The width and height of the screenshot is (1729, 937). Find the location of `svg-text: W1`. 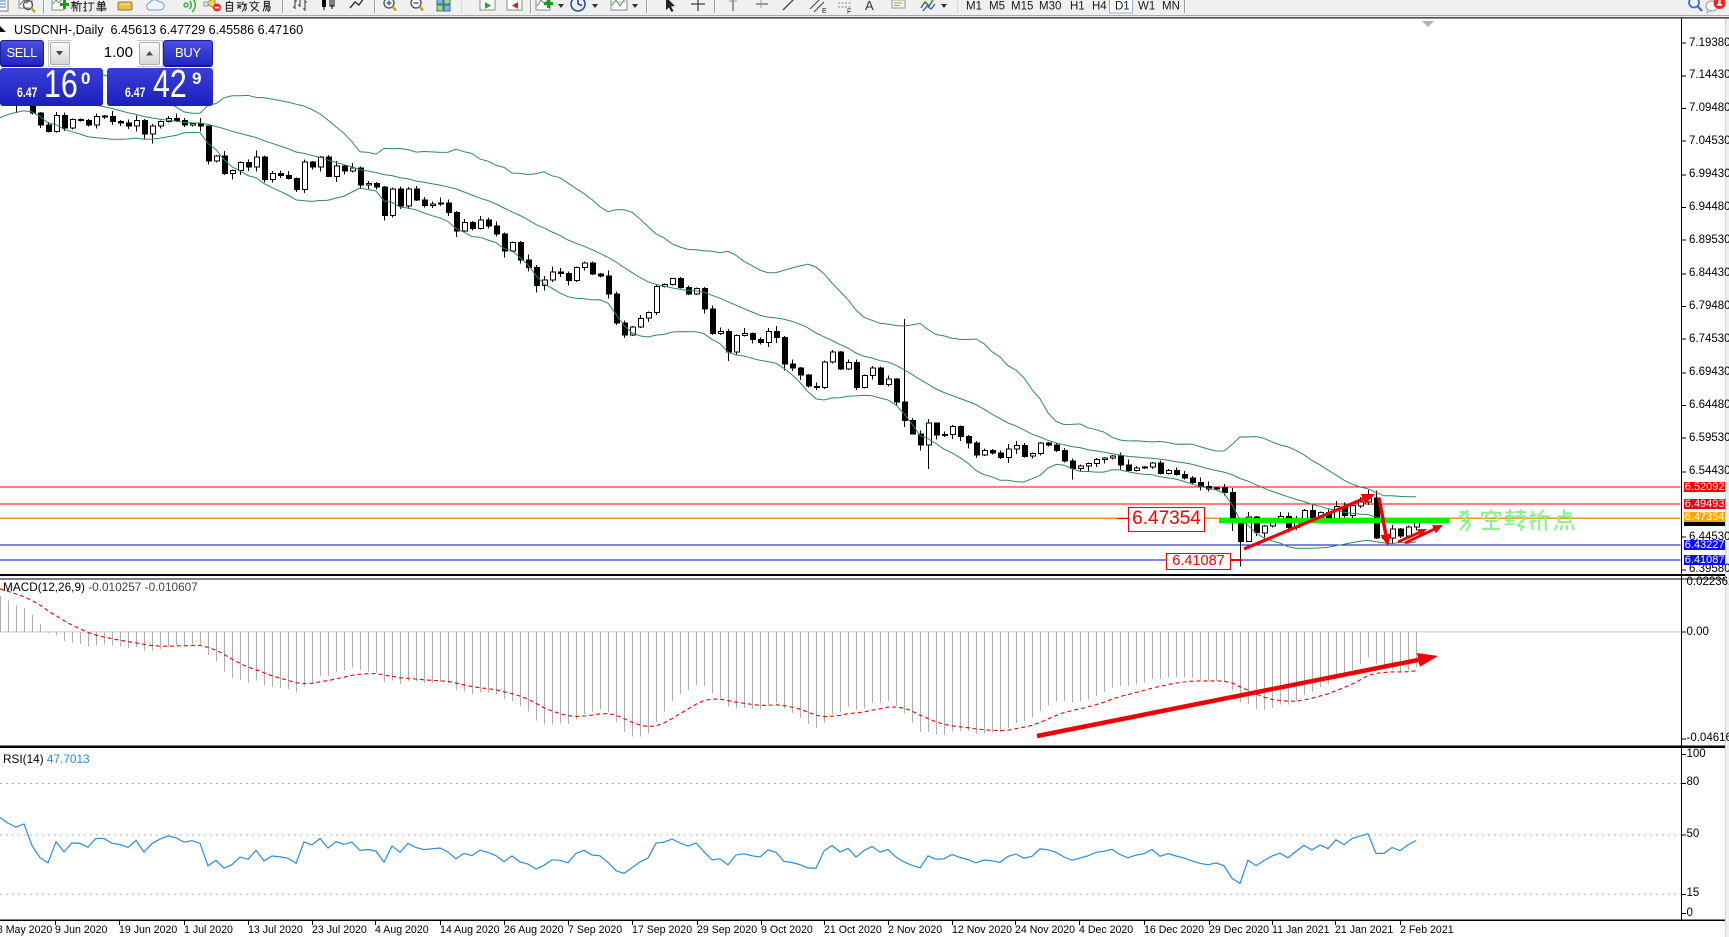

svg-text: W1 is located at coordinates (1146, 7).